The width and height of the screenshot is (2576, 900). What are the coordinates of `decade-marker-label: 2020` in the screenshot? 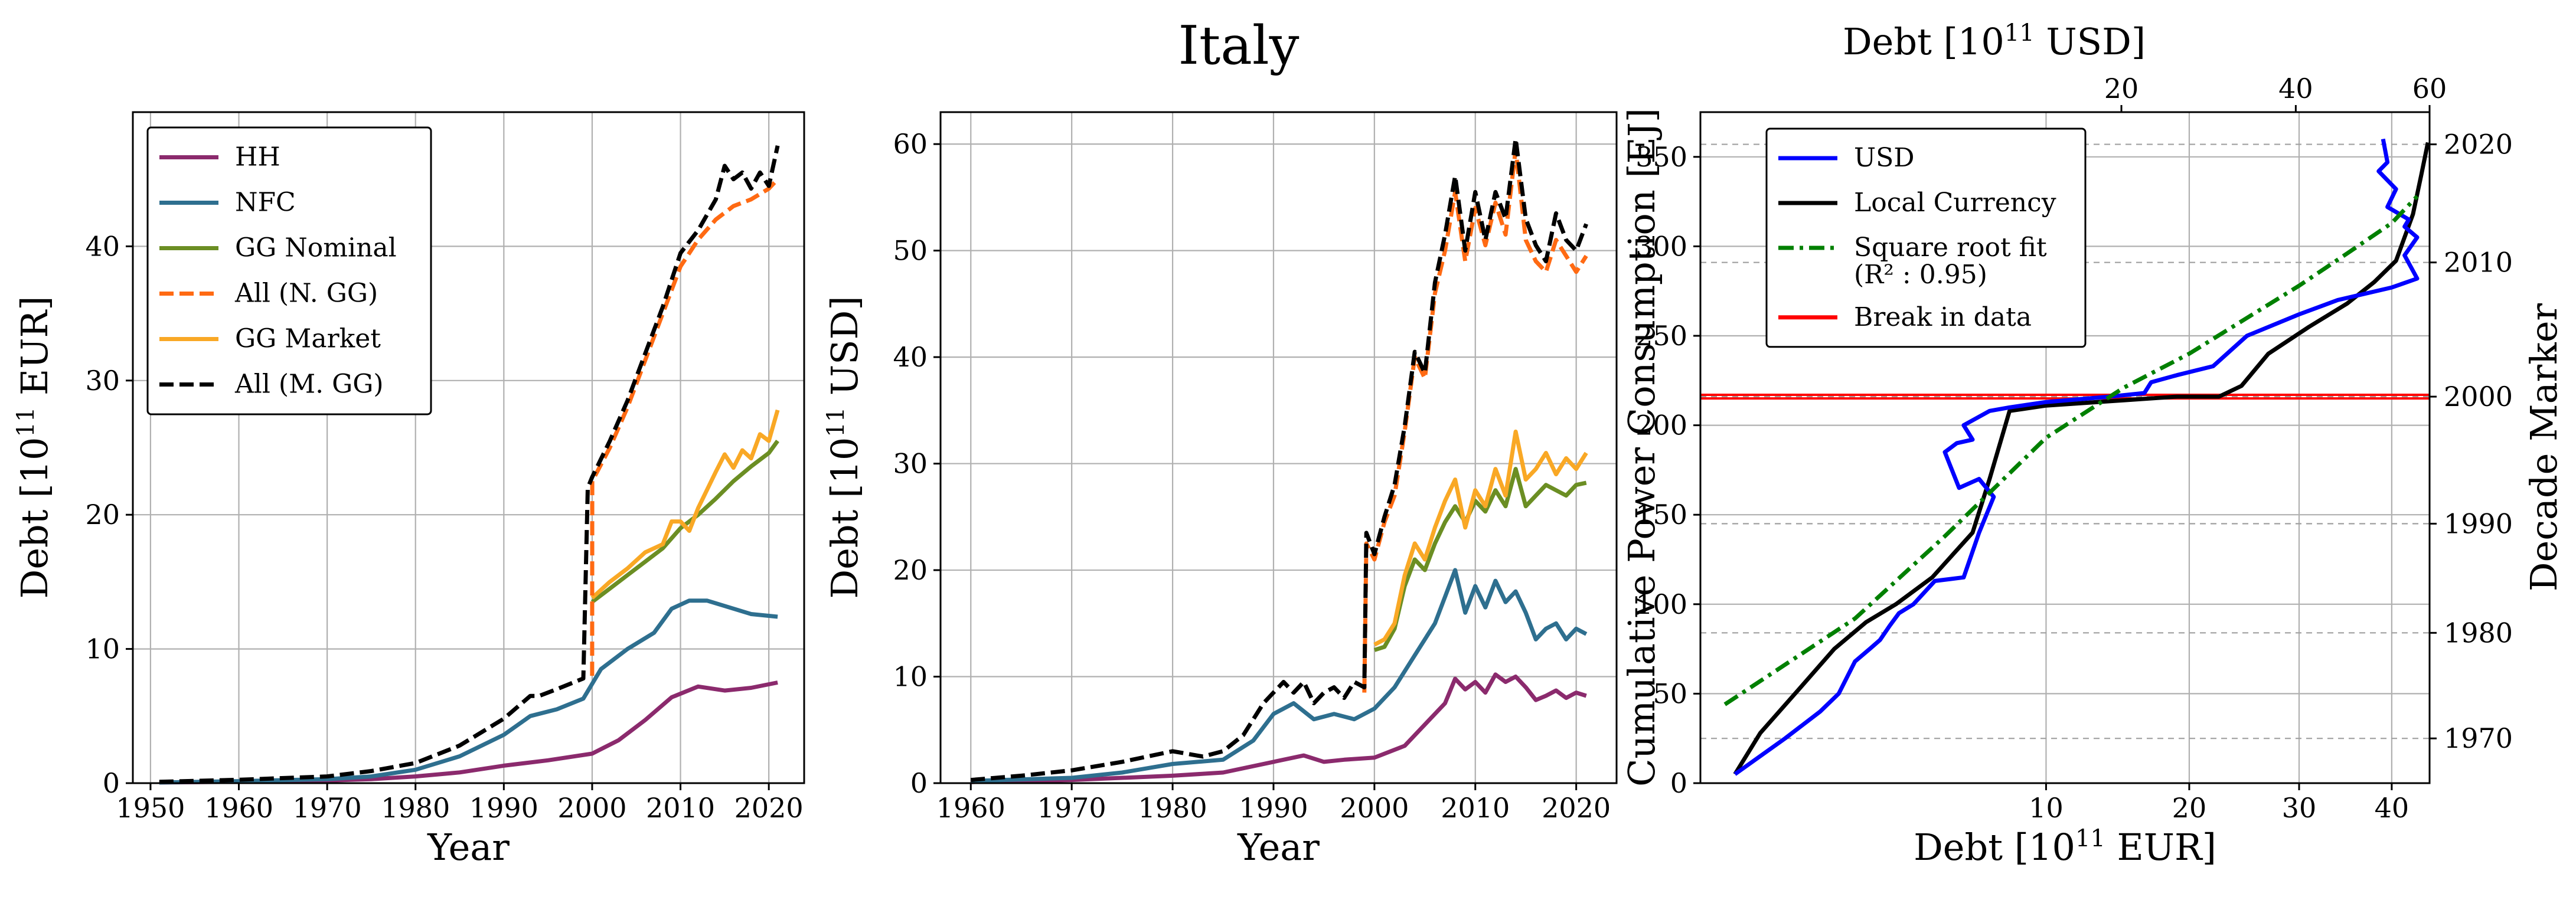 It's located at (2478, 145).